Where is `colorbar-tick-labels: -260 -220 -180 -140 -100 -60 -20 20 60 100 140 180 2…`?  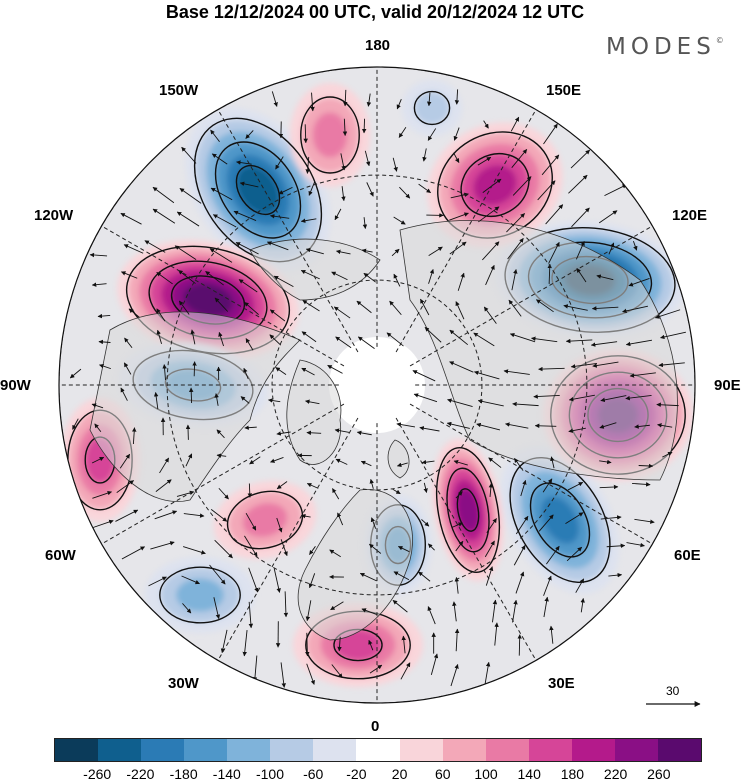 colorbar-tick-labels: -260 -220 -180 -140 -100 -60 -20 20 60 100 140 180 2… is located at coordinates (378, 774).